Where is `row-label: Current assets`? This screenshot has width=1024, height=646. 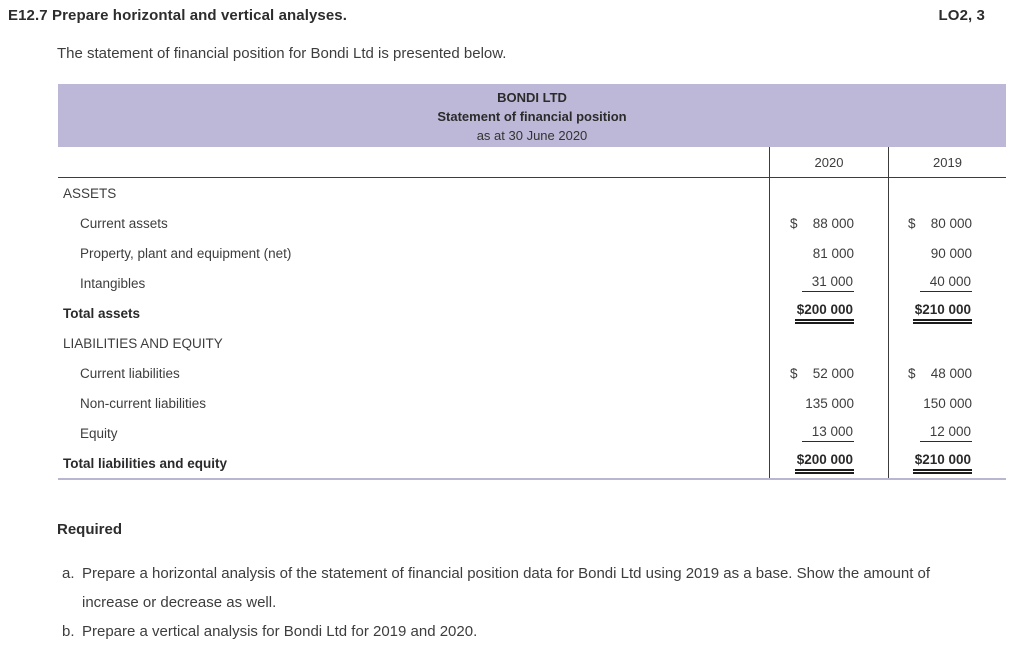 row-label: Current assets is located at coordinates (124, 223).